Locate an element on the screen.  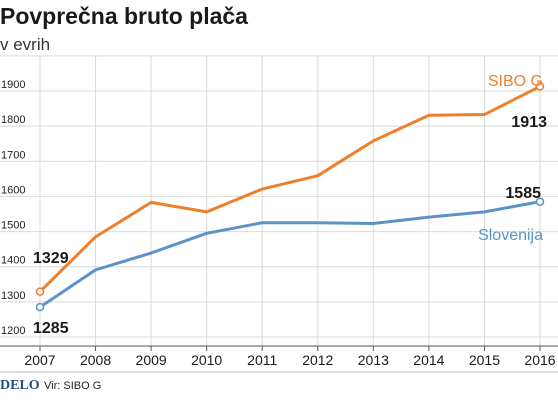
x-tick-label: 2016 is located at coordinates (539, 360).